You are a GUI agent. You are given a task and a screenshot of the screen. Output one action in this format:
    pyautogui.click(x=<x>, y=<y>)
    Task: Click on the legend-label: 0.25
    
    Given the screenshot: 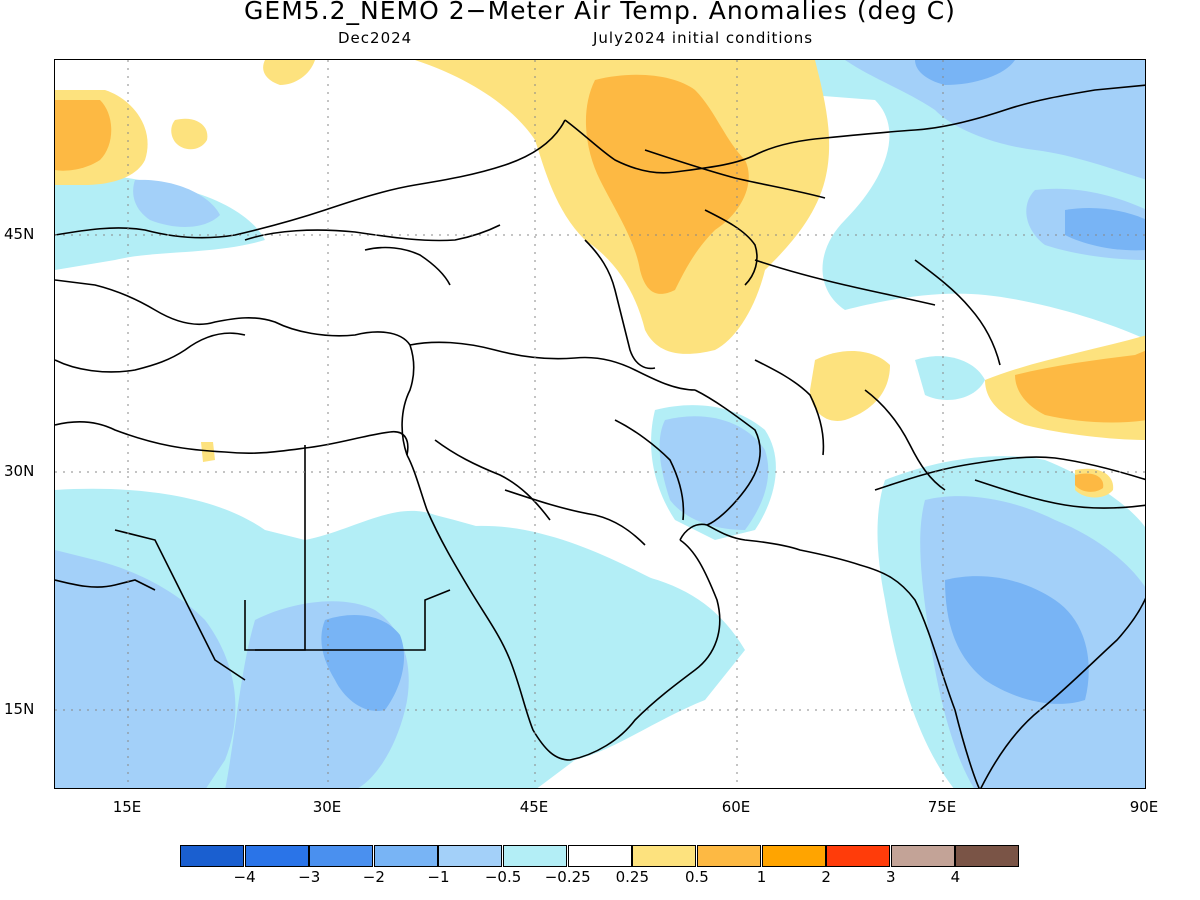 What is the action you would take?
    pyautogui.click(x=632, y=877)
    